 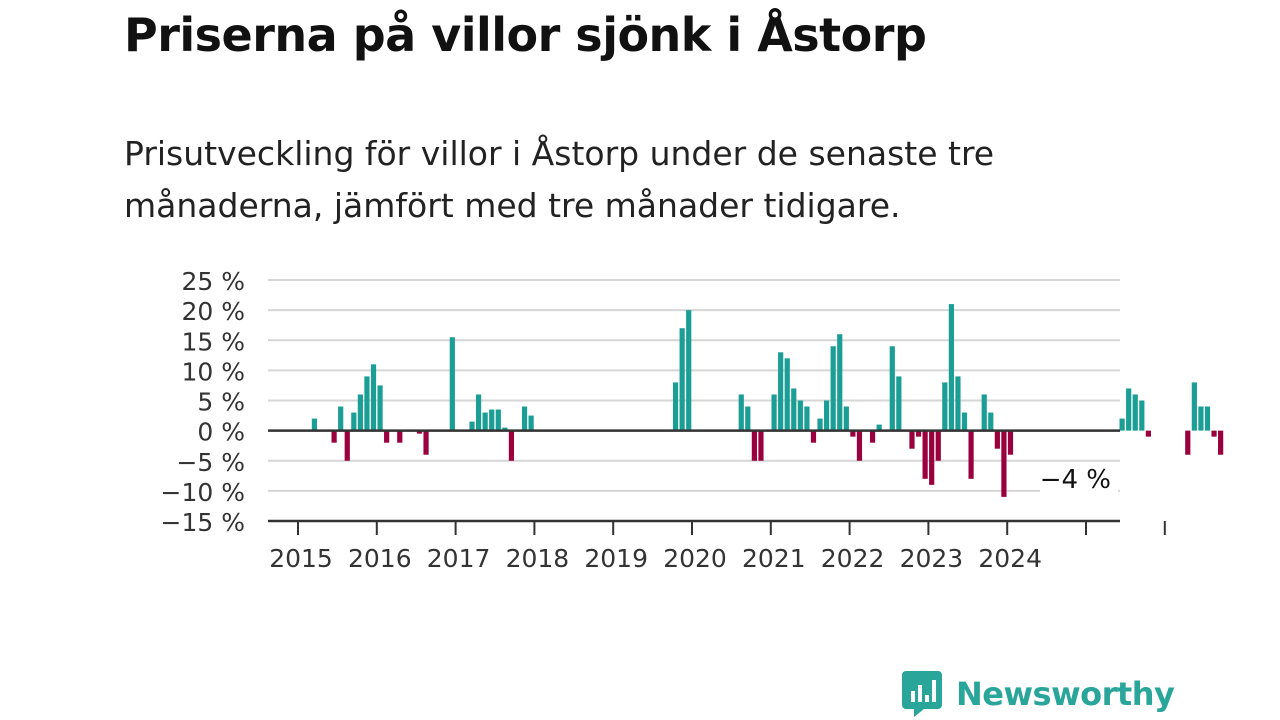 I want to click on x-tick-label: 2019, so click(x=616, y=558).